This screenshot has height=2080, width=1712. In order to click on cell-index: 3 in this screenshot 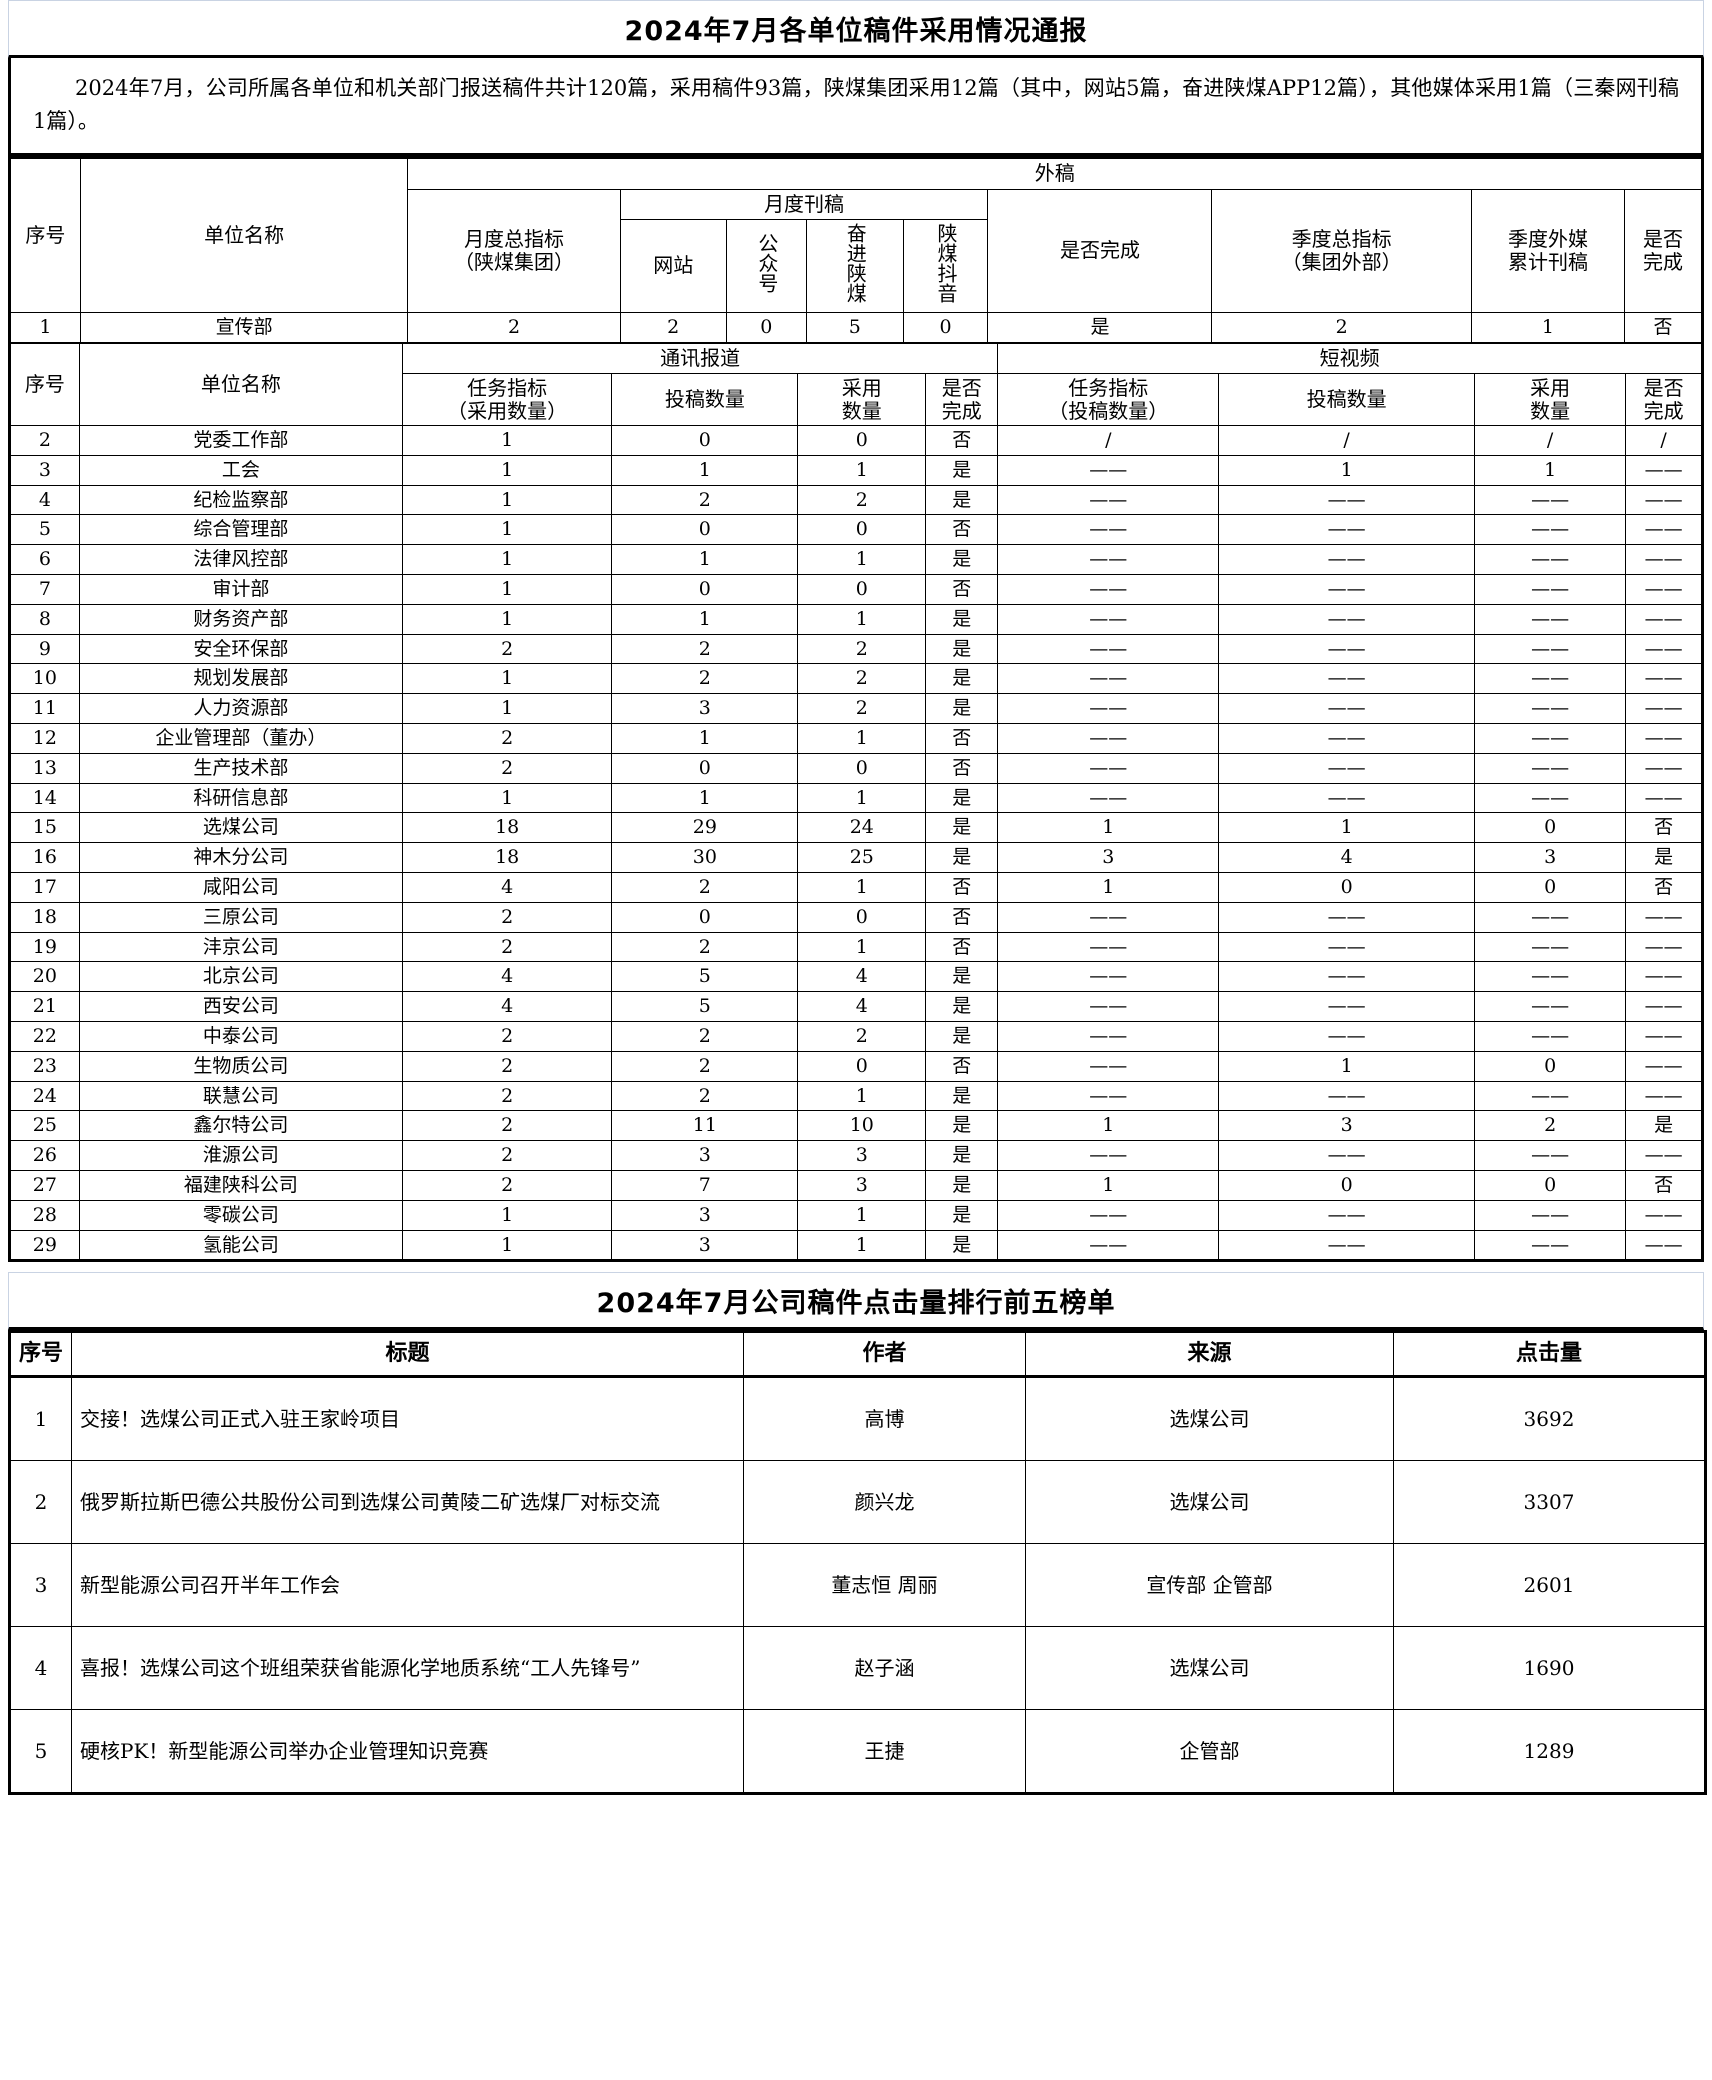, I will do `click(44, 470)`.